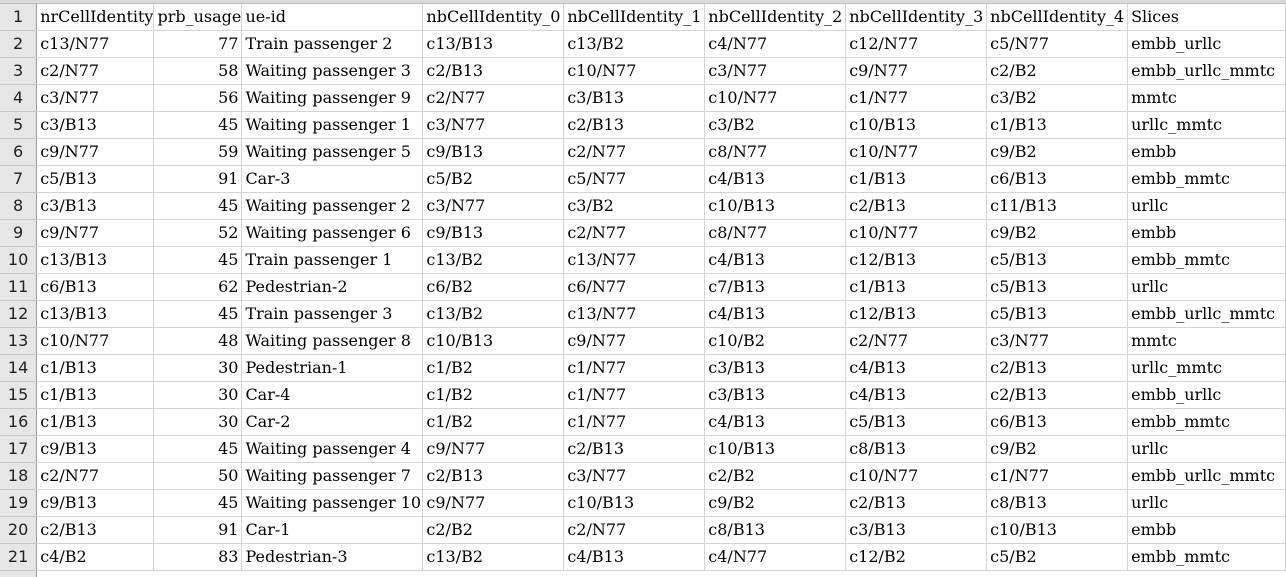 Image resolution: width=1286 pixels, height=577 pixels. Describe the element at coordinates (332, 476) in the screenshot. I see `cell-ue-id: Waiting passenger 7` at that location.